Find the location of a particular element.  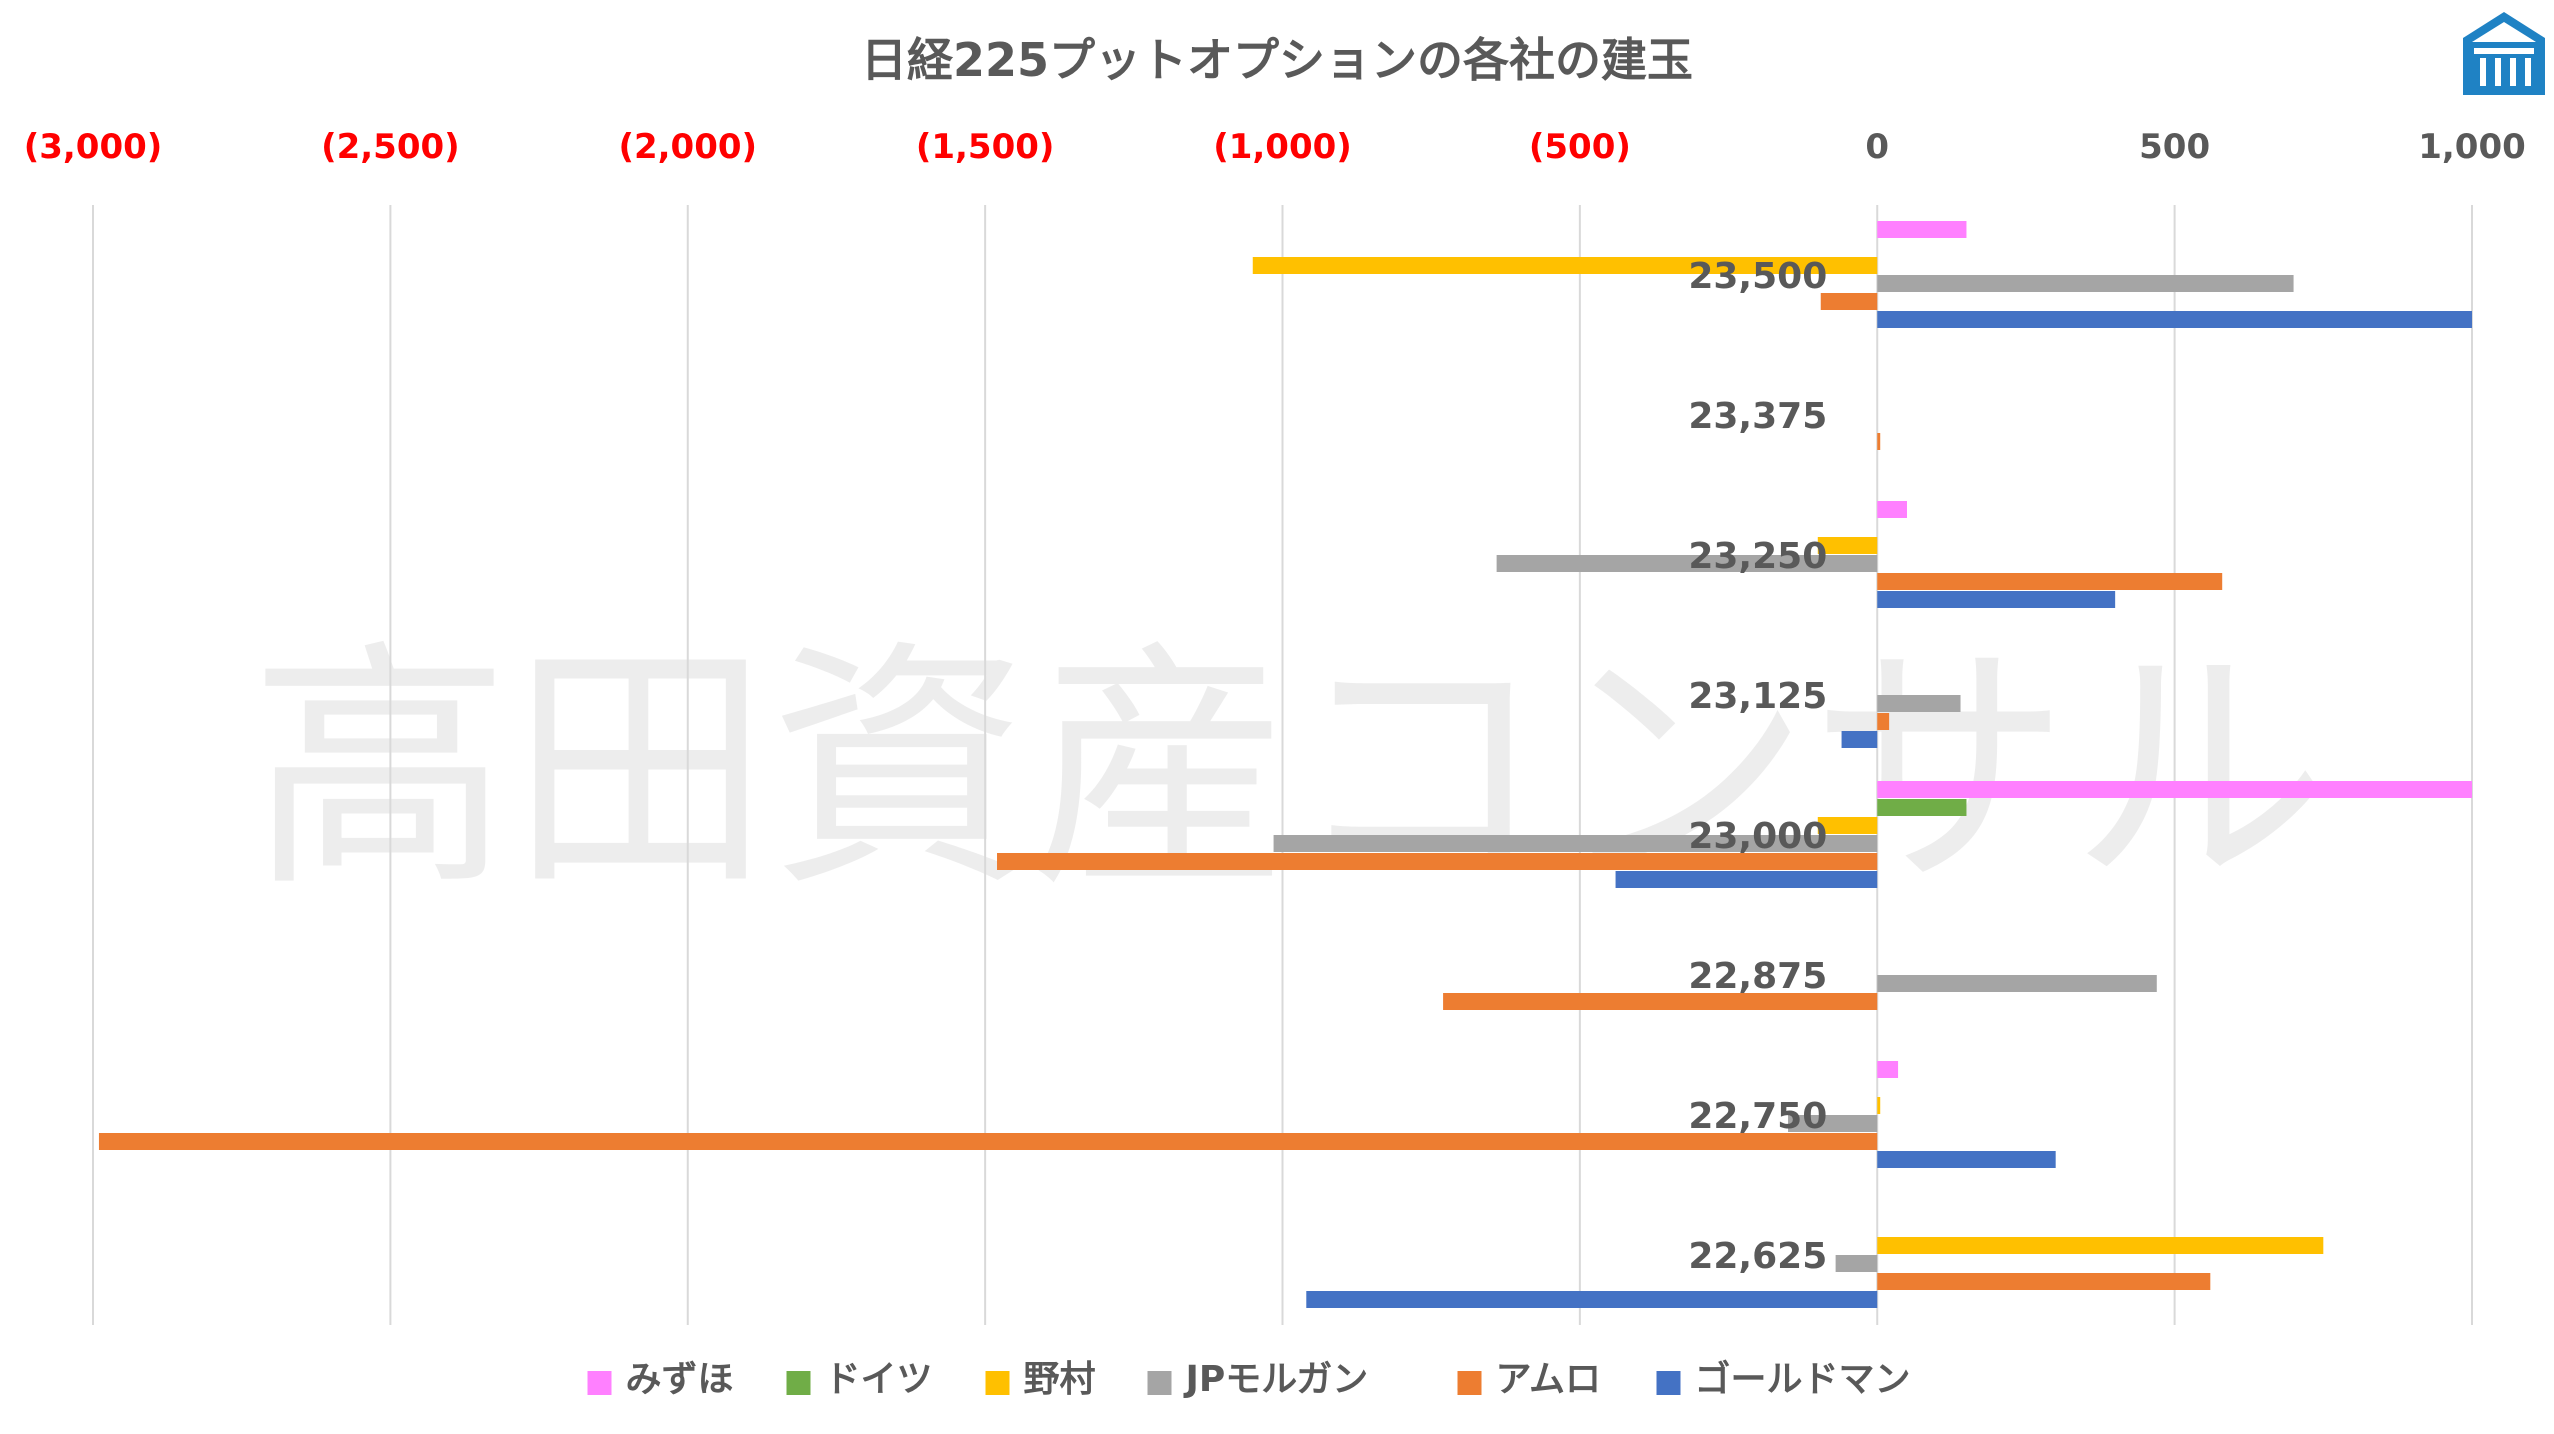

x-tick-label: (1,500) is located at coordinates (985, 147).